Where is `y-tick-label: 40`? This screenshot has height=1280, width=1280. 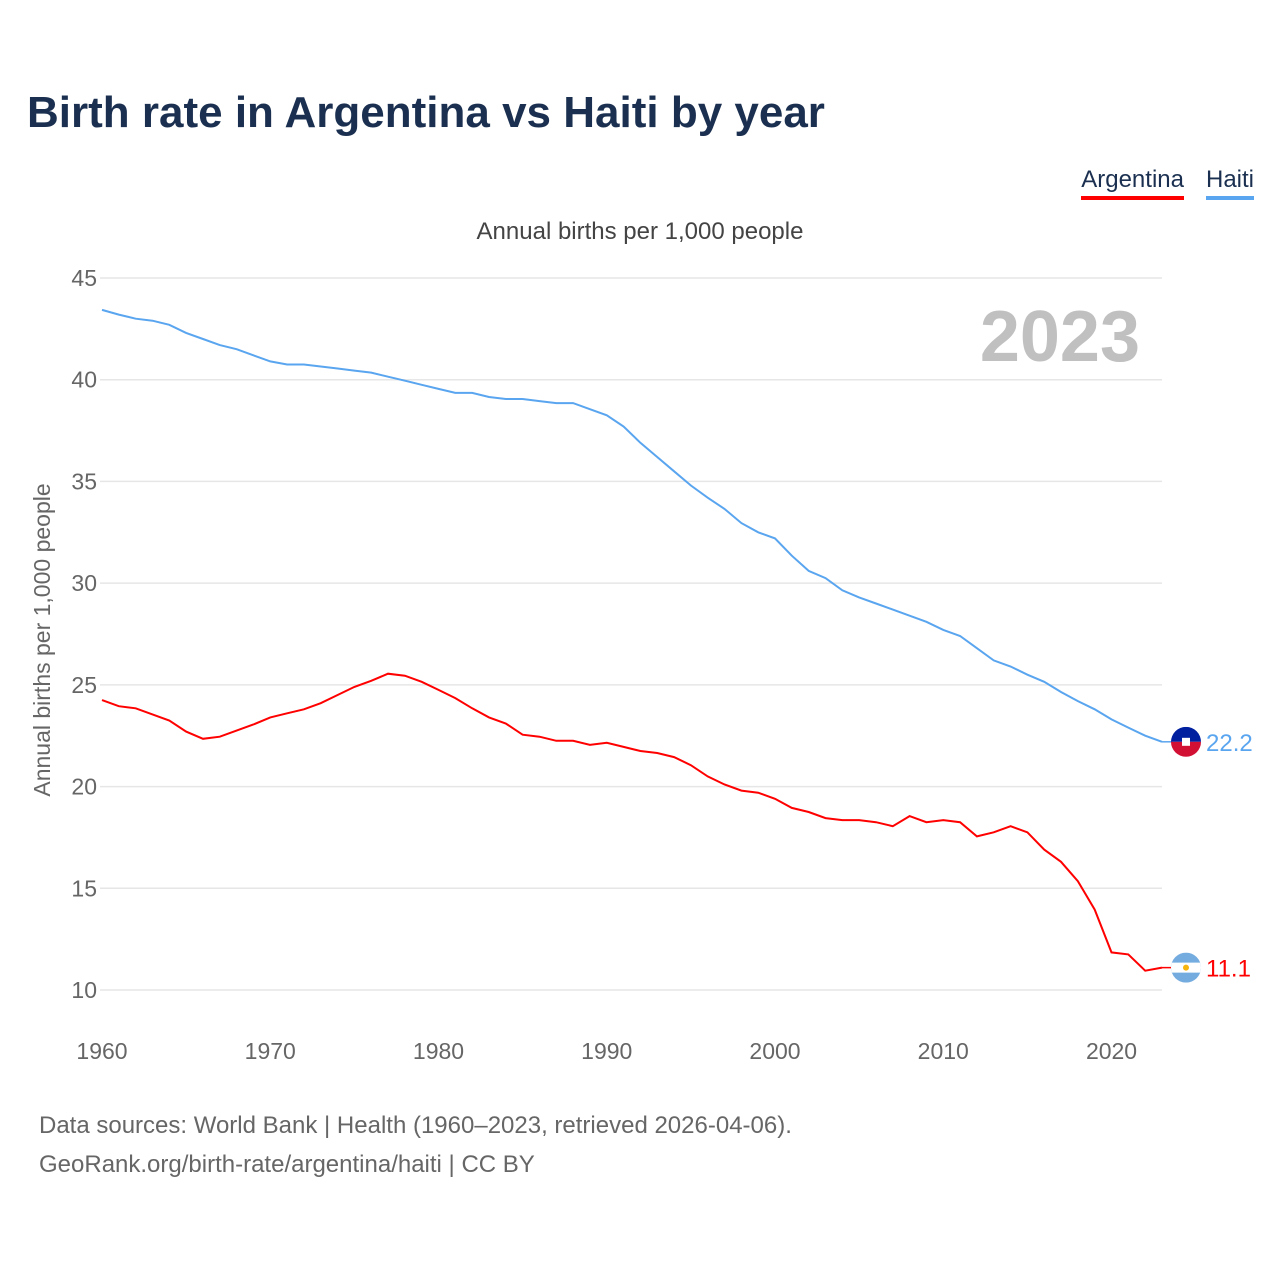 y-tick-label: 40 is located at coordinates (84, 380).